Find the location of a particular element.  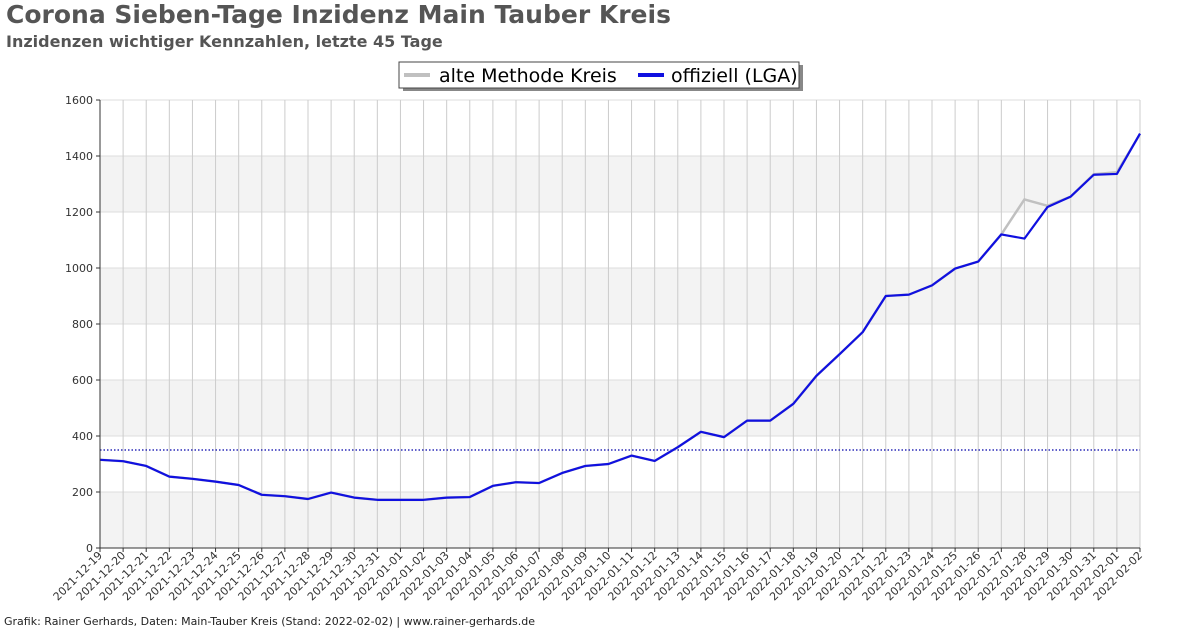

legend: alte Methode Kreis offiziell (LGA) is located at coordinates (600, 76).